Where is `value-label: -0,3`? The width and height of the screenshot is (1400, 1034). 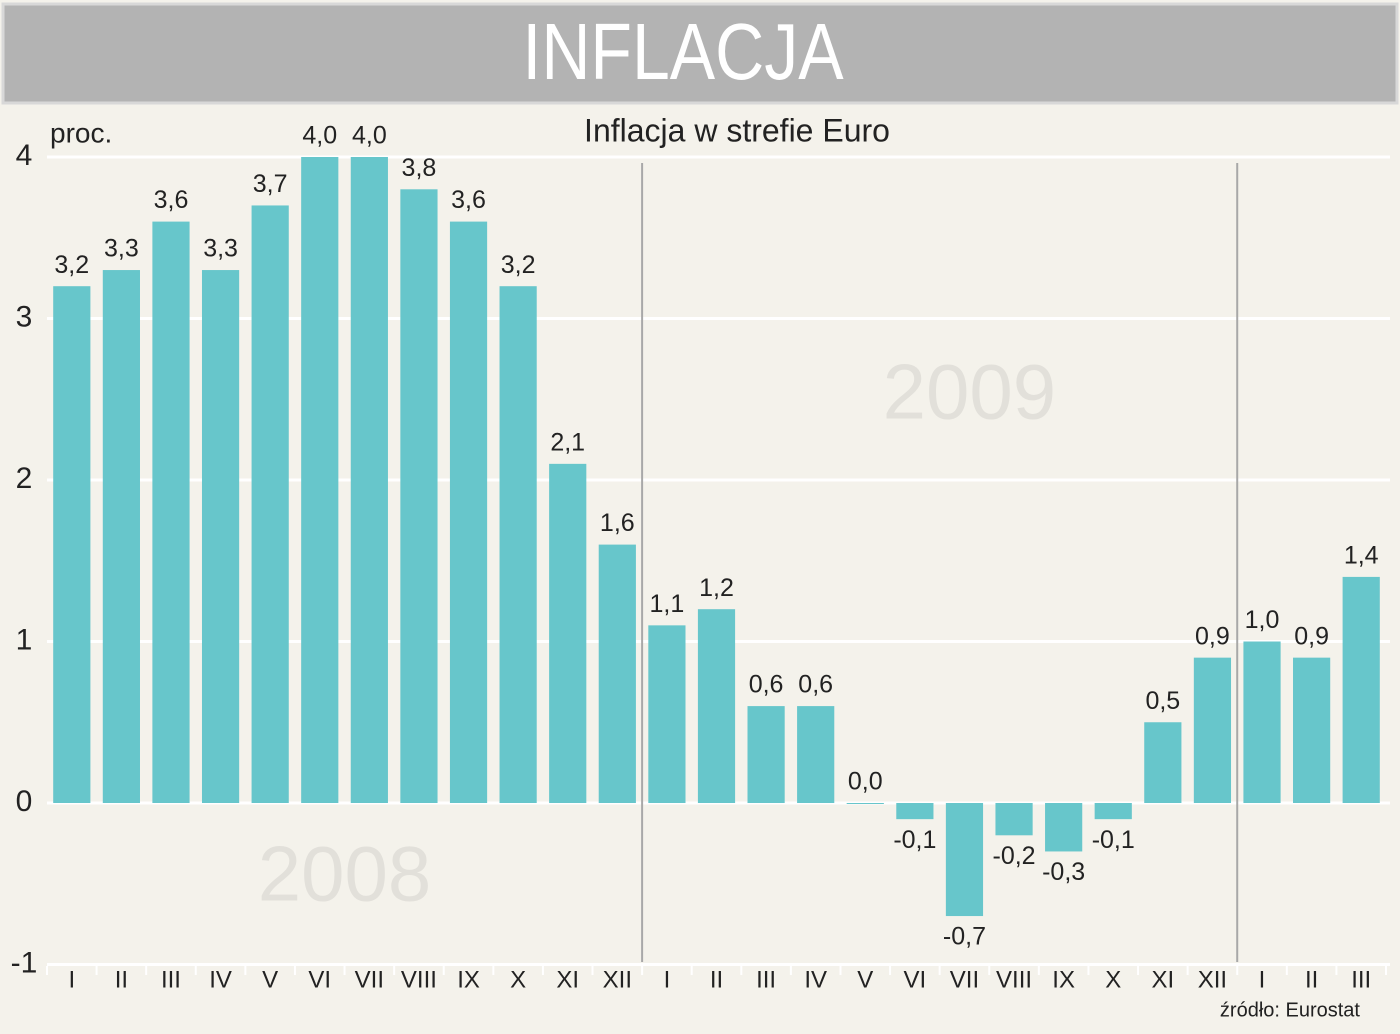 value-label: -0,3 is located at coordinates (1063, 872).